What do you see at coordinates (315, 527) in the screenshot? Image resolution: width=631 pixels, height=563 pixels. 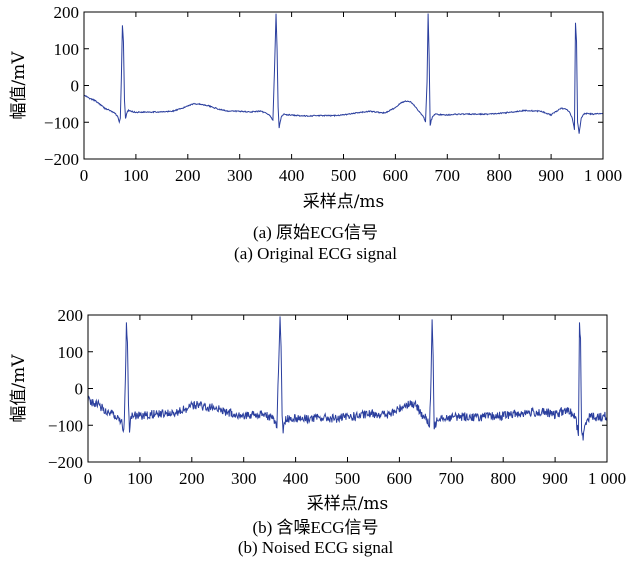 I see `caption-cn-noised: (b) 含噪ECG信号` at bounding box center [315, 527].